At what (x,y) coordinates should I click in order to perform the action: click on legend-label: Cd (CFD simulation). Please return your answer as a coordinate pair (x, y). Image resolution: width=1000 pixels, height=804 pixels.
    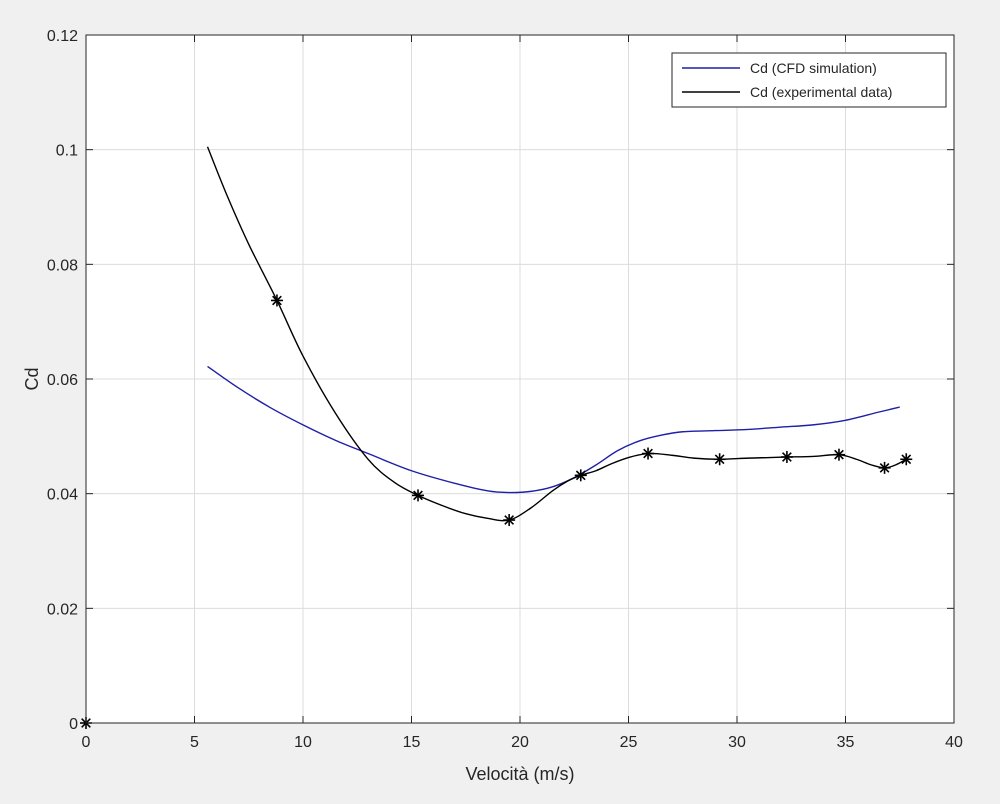
    Looking at the image, I should click on (813, 68).